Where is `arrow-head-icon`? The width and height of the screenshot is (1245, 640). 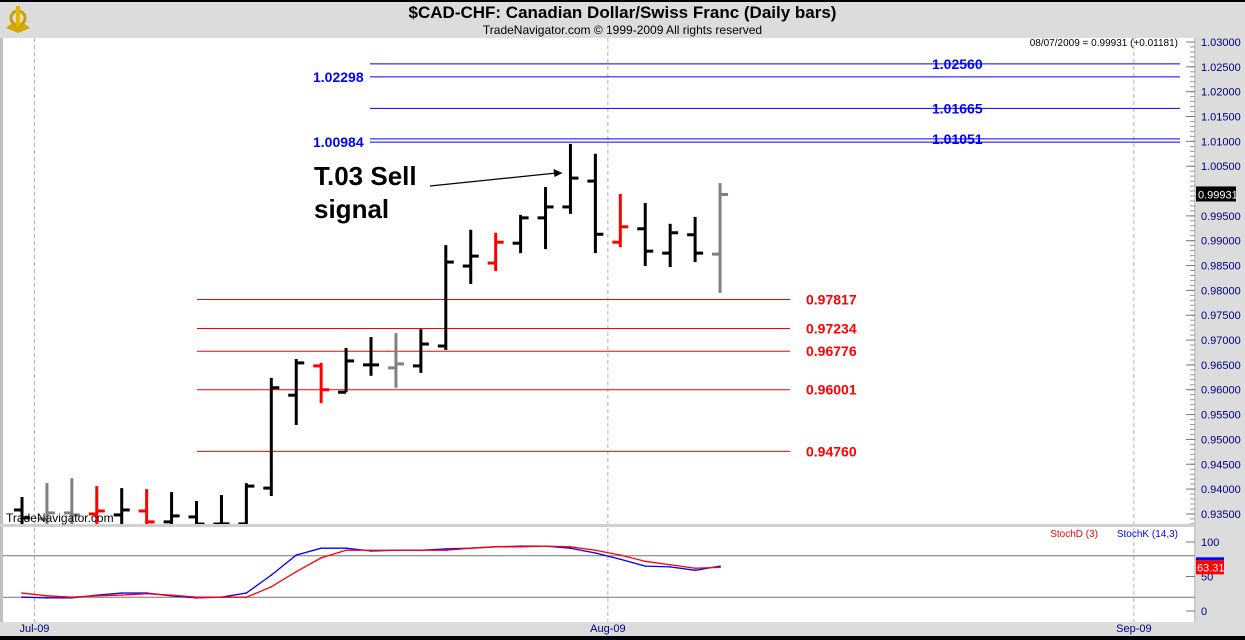
arrow-head-icon is located at coordinates (558, 173).